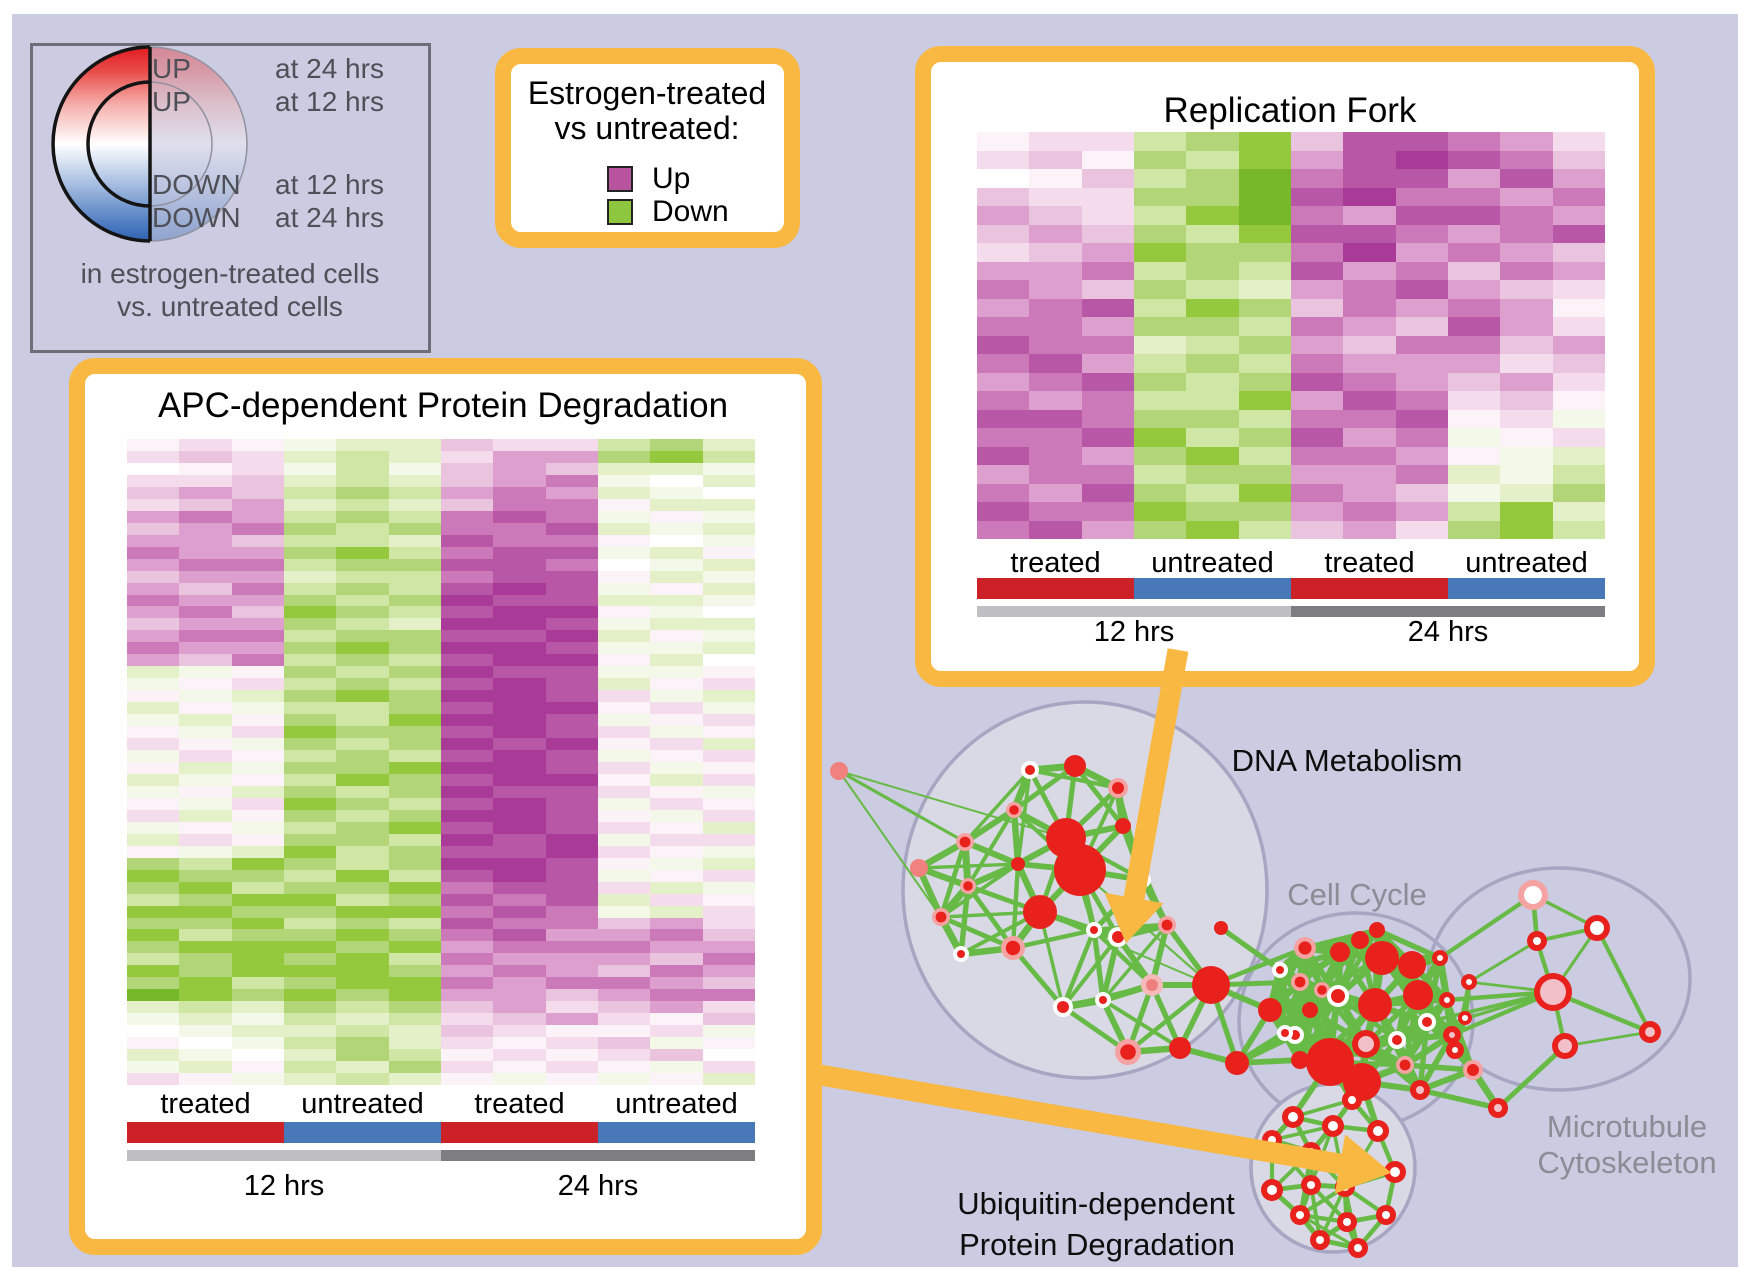 Image resolution: width=1750 pixels, height=1279 pixels. What do you see at coordinates (362, 1104) in the screenshot?
I see `apc-group-label-untreated: untreated` at bounding box center [362, 1104].